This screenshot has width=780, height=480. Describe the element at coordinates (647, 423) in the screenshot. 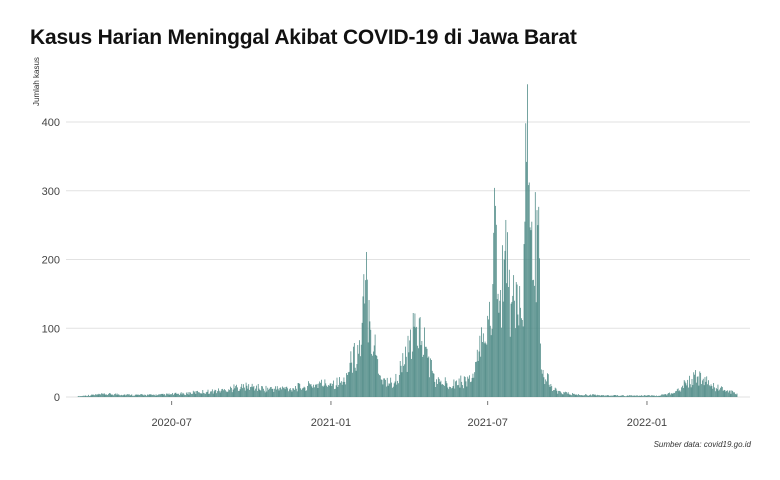

I see `x-tick-label-3: 2022-01` at that location.